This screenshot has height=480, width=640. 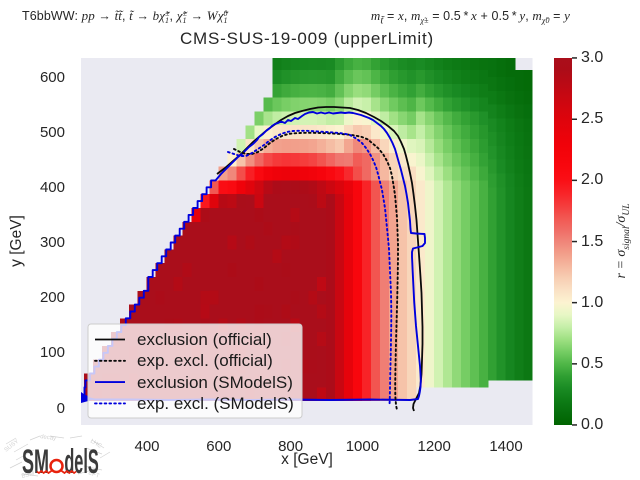 I want to click on svg-text: LHC, so click(x=96, y=445).